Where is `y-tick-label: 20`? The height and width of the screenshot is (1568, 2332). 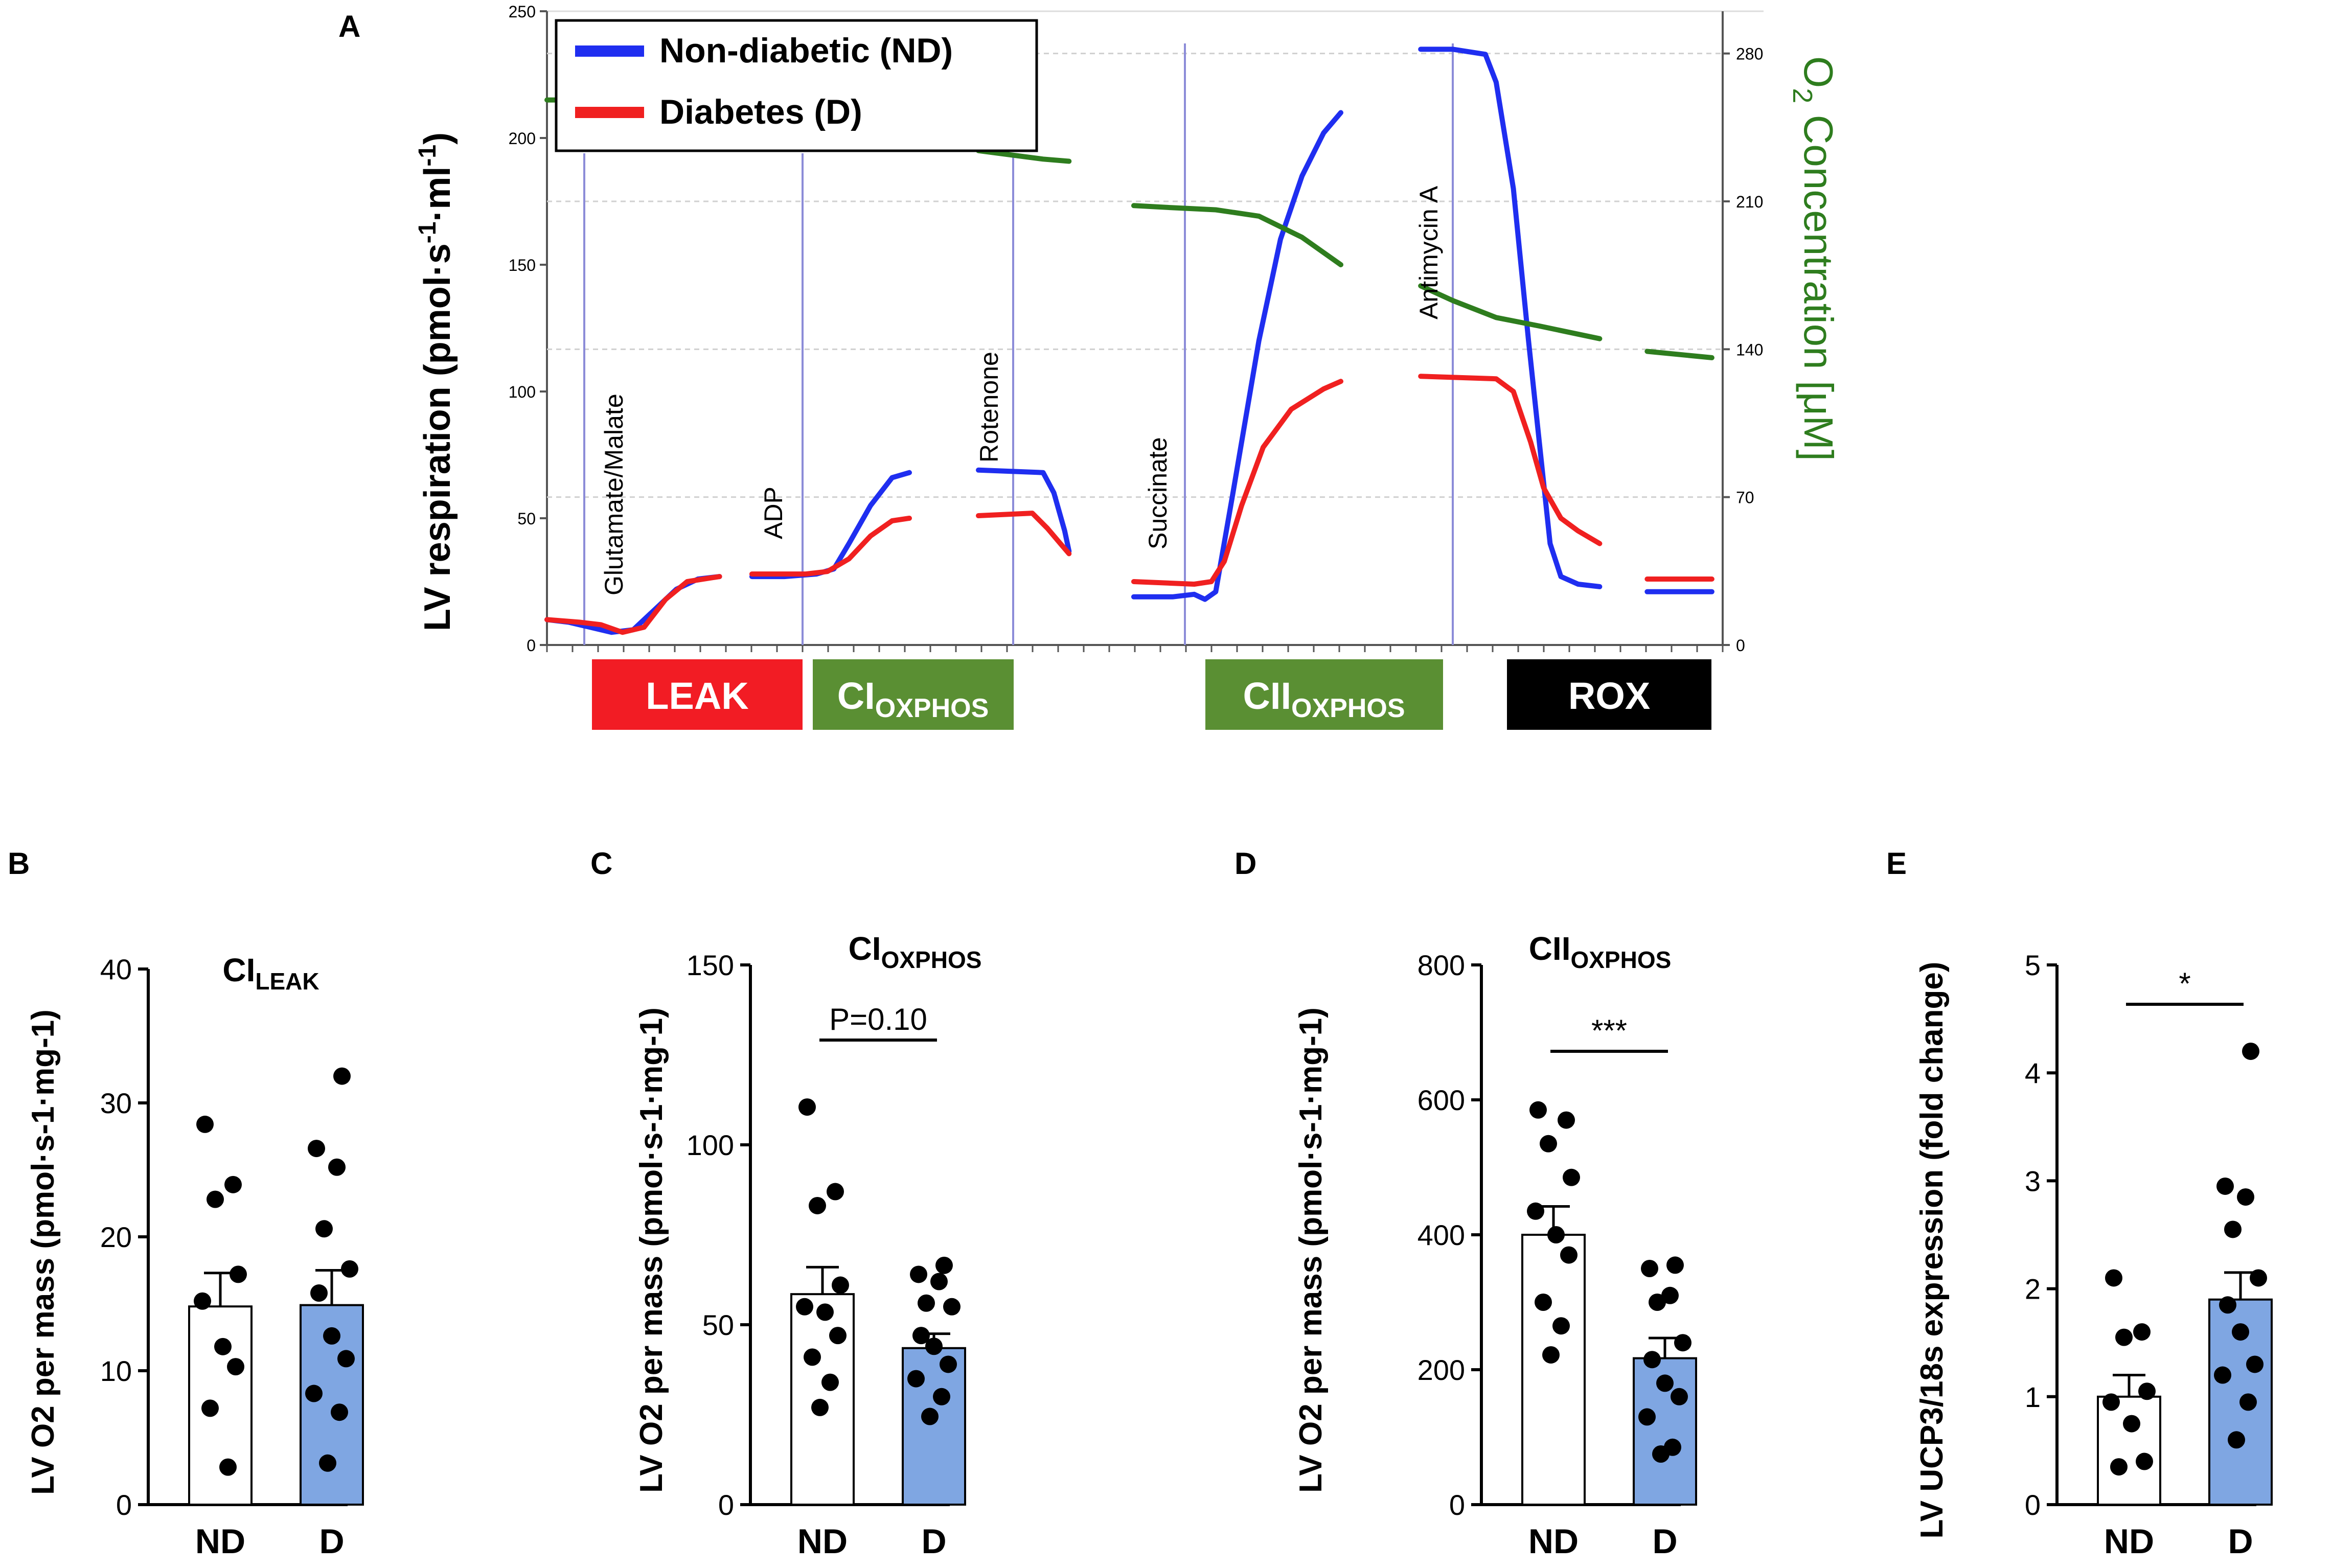
y-tick-label: 20 is located at coordinates (116, 1237).